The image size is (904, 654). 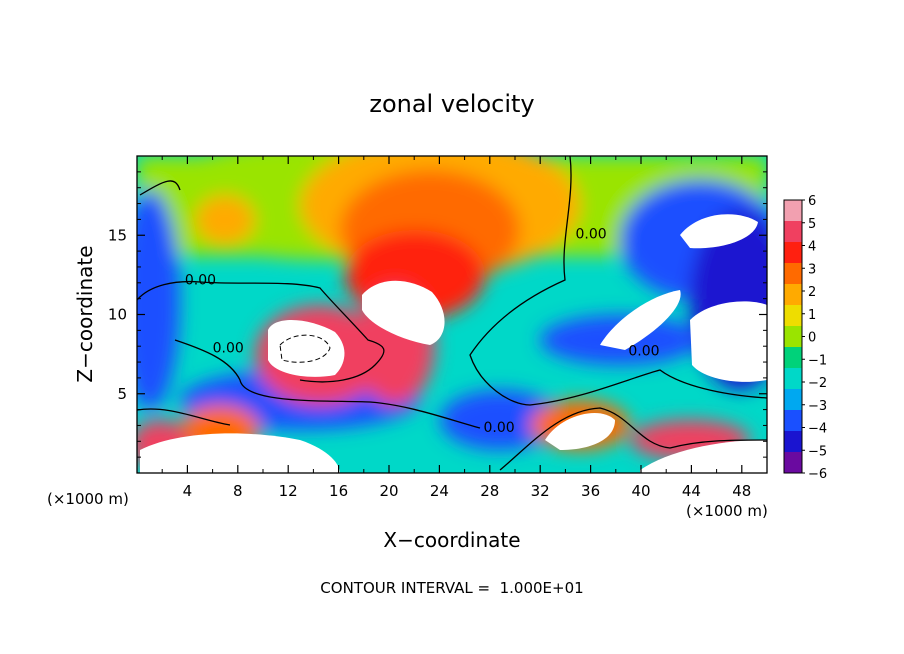 What do you see at coordinates (489, 491) in the screenshot?
I see `x-tick-label: 28` at bounding box center [489, 491].